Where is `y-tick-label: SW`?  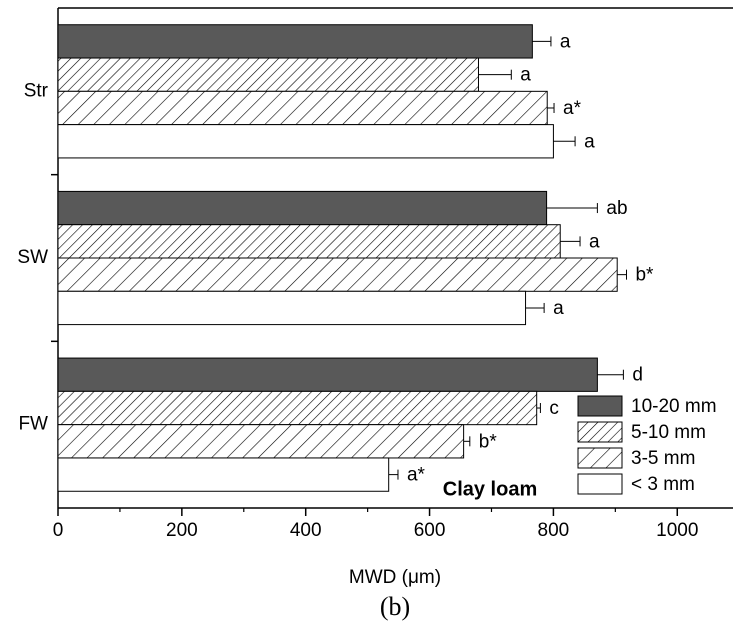
y-tick-label: SW is located at coordinates (32, 257).